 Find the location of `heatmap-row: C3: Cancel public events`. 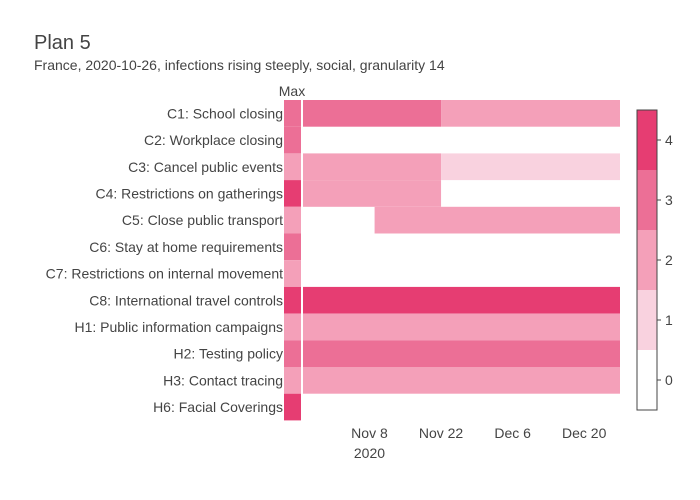

heatmap-row: C3: Cancel public events is located at coordinates (374, 167).